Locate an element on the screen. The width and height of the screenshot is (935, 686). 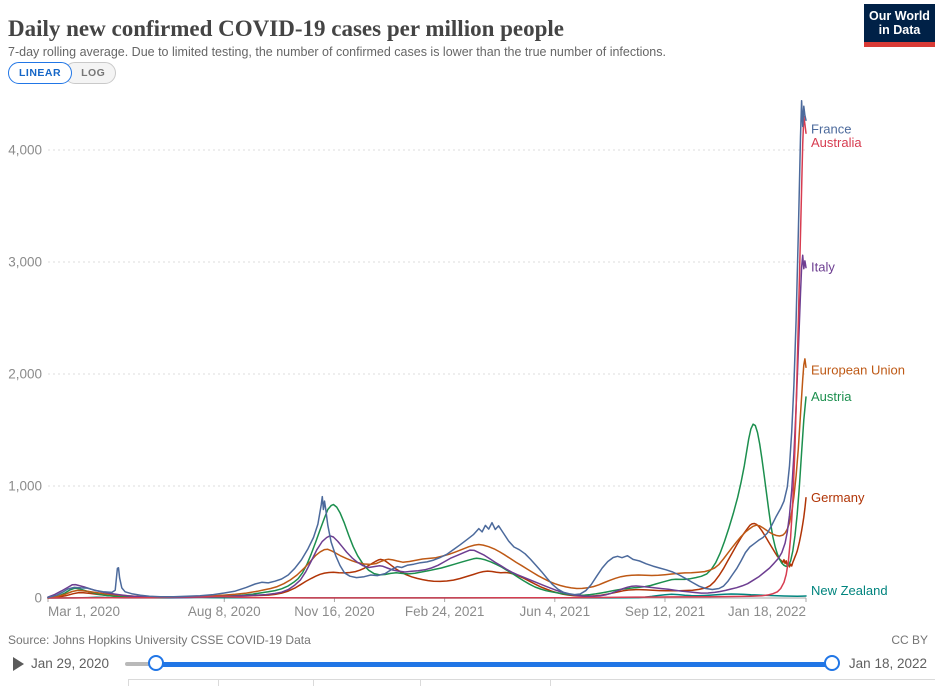
timeline-handle-start is located at coordinates (156, 663).